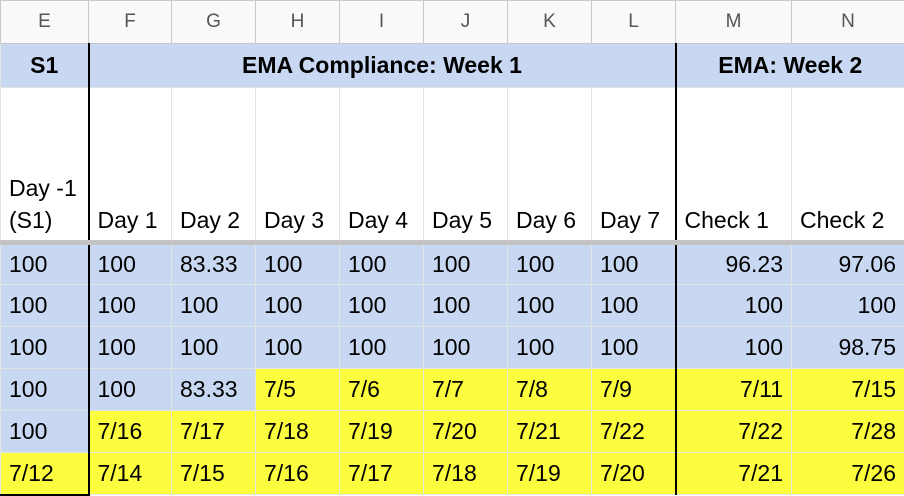  What do you see at coordinates (550, 22) in the screenshot?
I see `column-header-k: K` at bounding box center [550, 22].